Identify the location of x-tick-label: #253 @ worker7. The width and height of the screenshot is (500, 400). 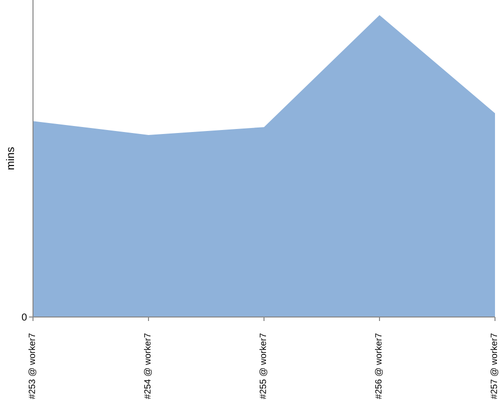
(32, 366).